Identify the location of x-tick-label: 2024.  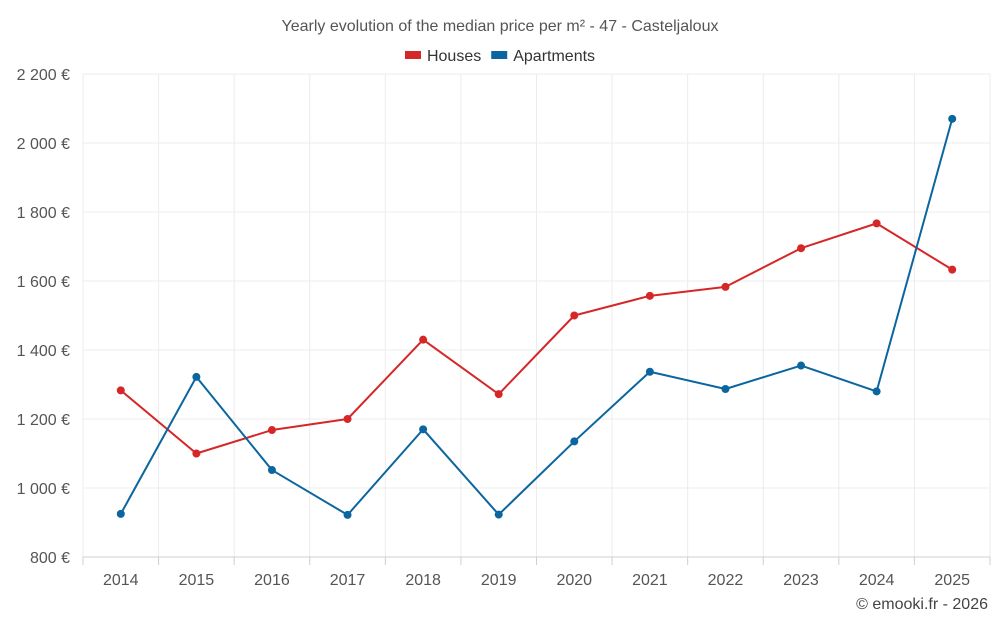
(877, 580).